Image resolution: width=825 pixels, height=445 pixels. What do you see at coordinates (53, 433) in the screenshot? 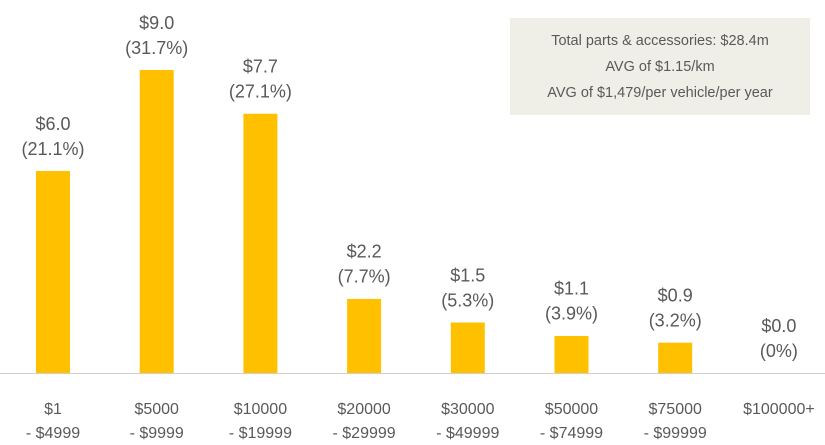
I see `x-tick-label: - $4999` at bounding box center [53, 433].